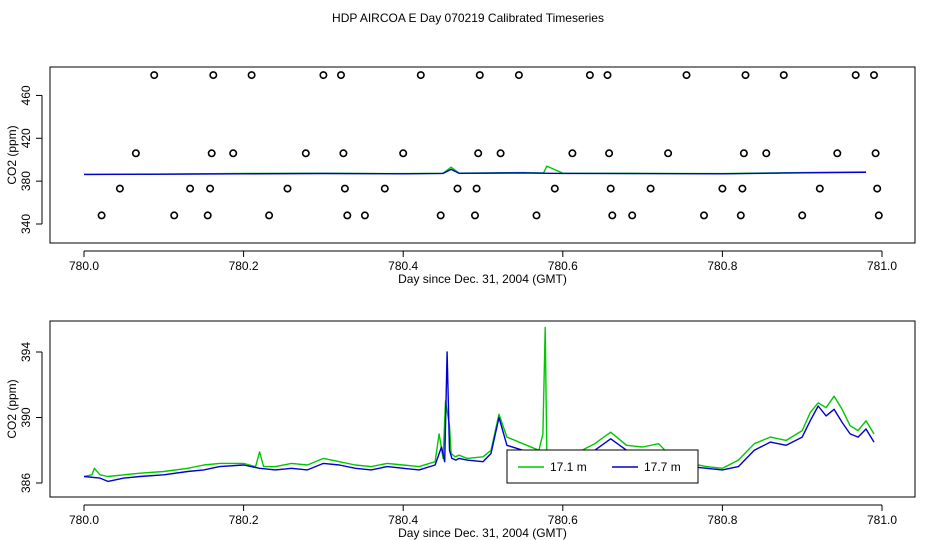 The height and width of the screenshot is (540, 936). I want to click on legend: 17.1 m 17.7 m, so click(602, 466).